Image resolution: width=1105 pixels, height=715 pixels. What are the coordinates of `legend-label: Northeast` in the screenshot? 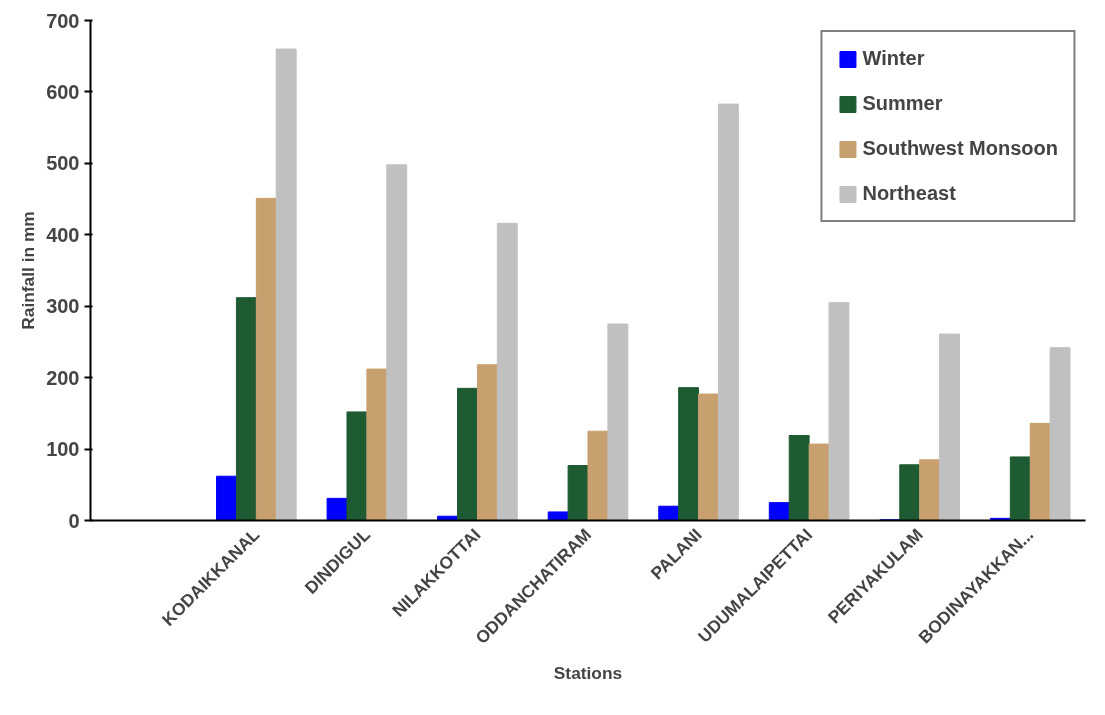 It's located at (909, 193).